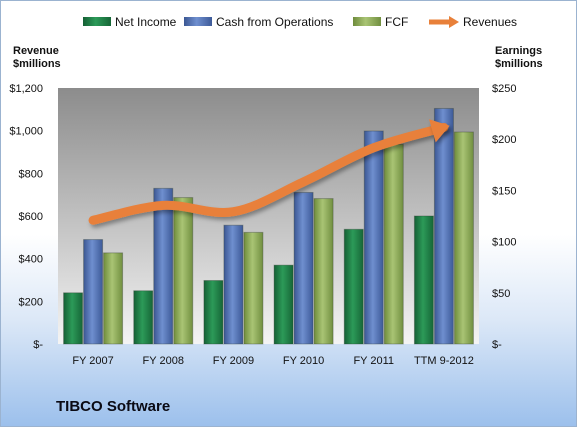  Describe the element at coordinates (146, 22) in the screenshot. I see `legend-label: Net Income` at that location.